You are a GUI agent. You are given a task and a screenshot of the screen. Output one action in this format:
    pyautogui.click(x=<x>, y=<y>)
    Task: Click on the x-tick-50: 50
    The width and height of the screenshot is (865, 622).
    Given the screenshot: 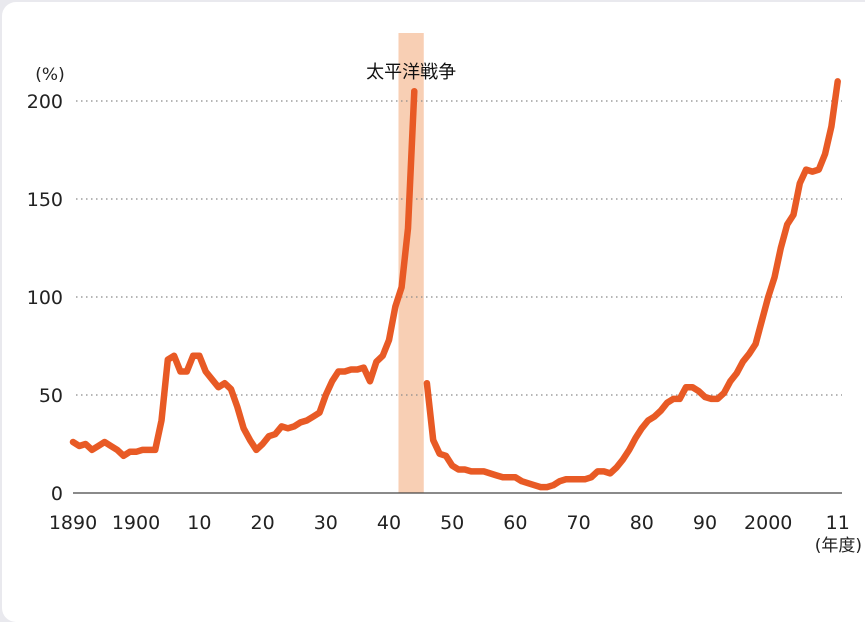 What is the action you would take?
    pyautogui.click(x=452, y=523)
    